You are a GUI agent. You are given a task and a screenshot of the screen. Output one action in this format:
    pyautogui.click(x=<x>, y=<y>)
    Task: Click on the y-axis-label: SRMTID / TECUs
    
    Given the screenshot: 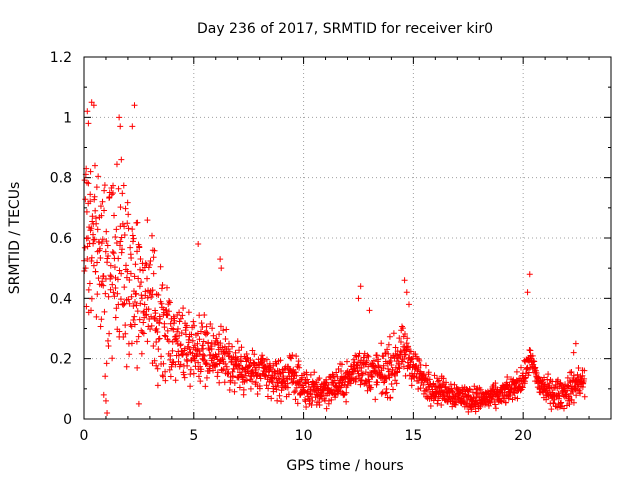 What is the action you would take?
    pyautogui.click(x=15, y=238)
    